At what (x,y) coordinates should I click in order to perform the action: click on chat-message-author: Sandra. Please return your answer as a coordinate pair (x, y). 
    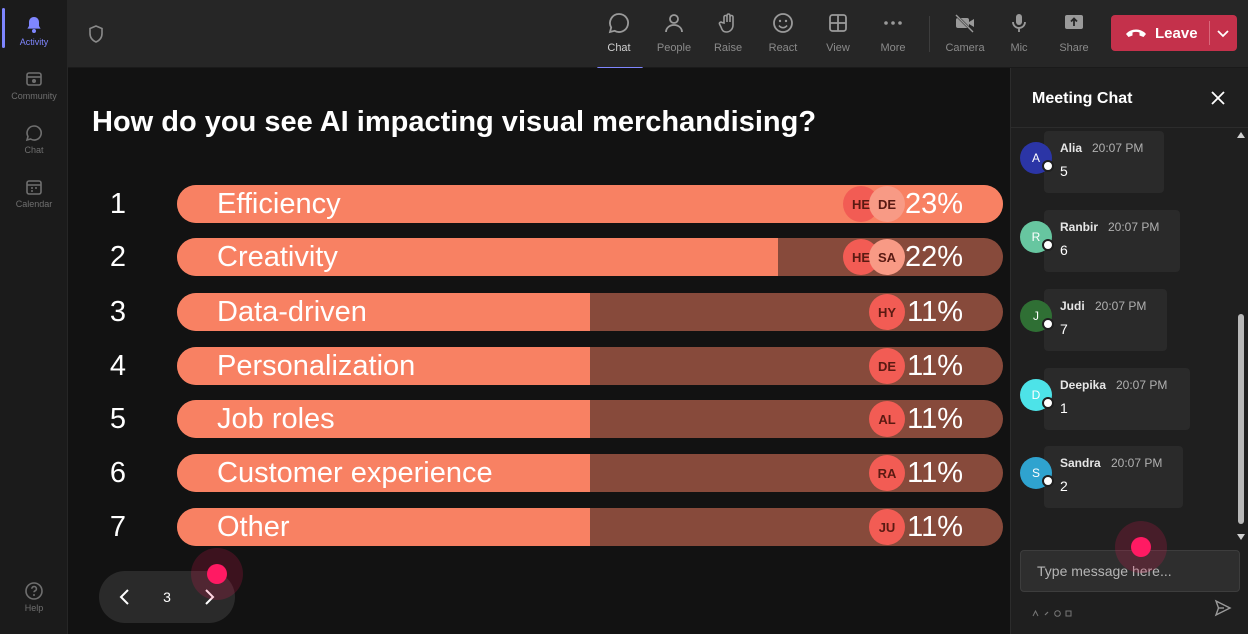
    Looking at the image, I should click on (1080, 463).